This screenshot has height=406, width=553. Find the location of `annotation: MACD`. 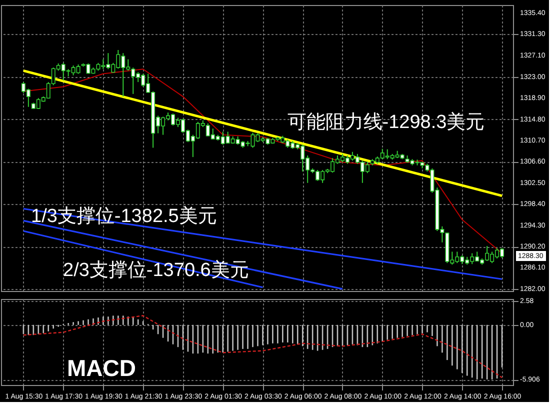

annotation: MACD is located at coordinates (101, 368).